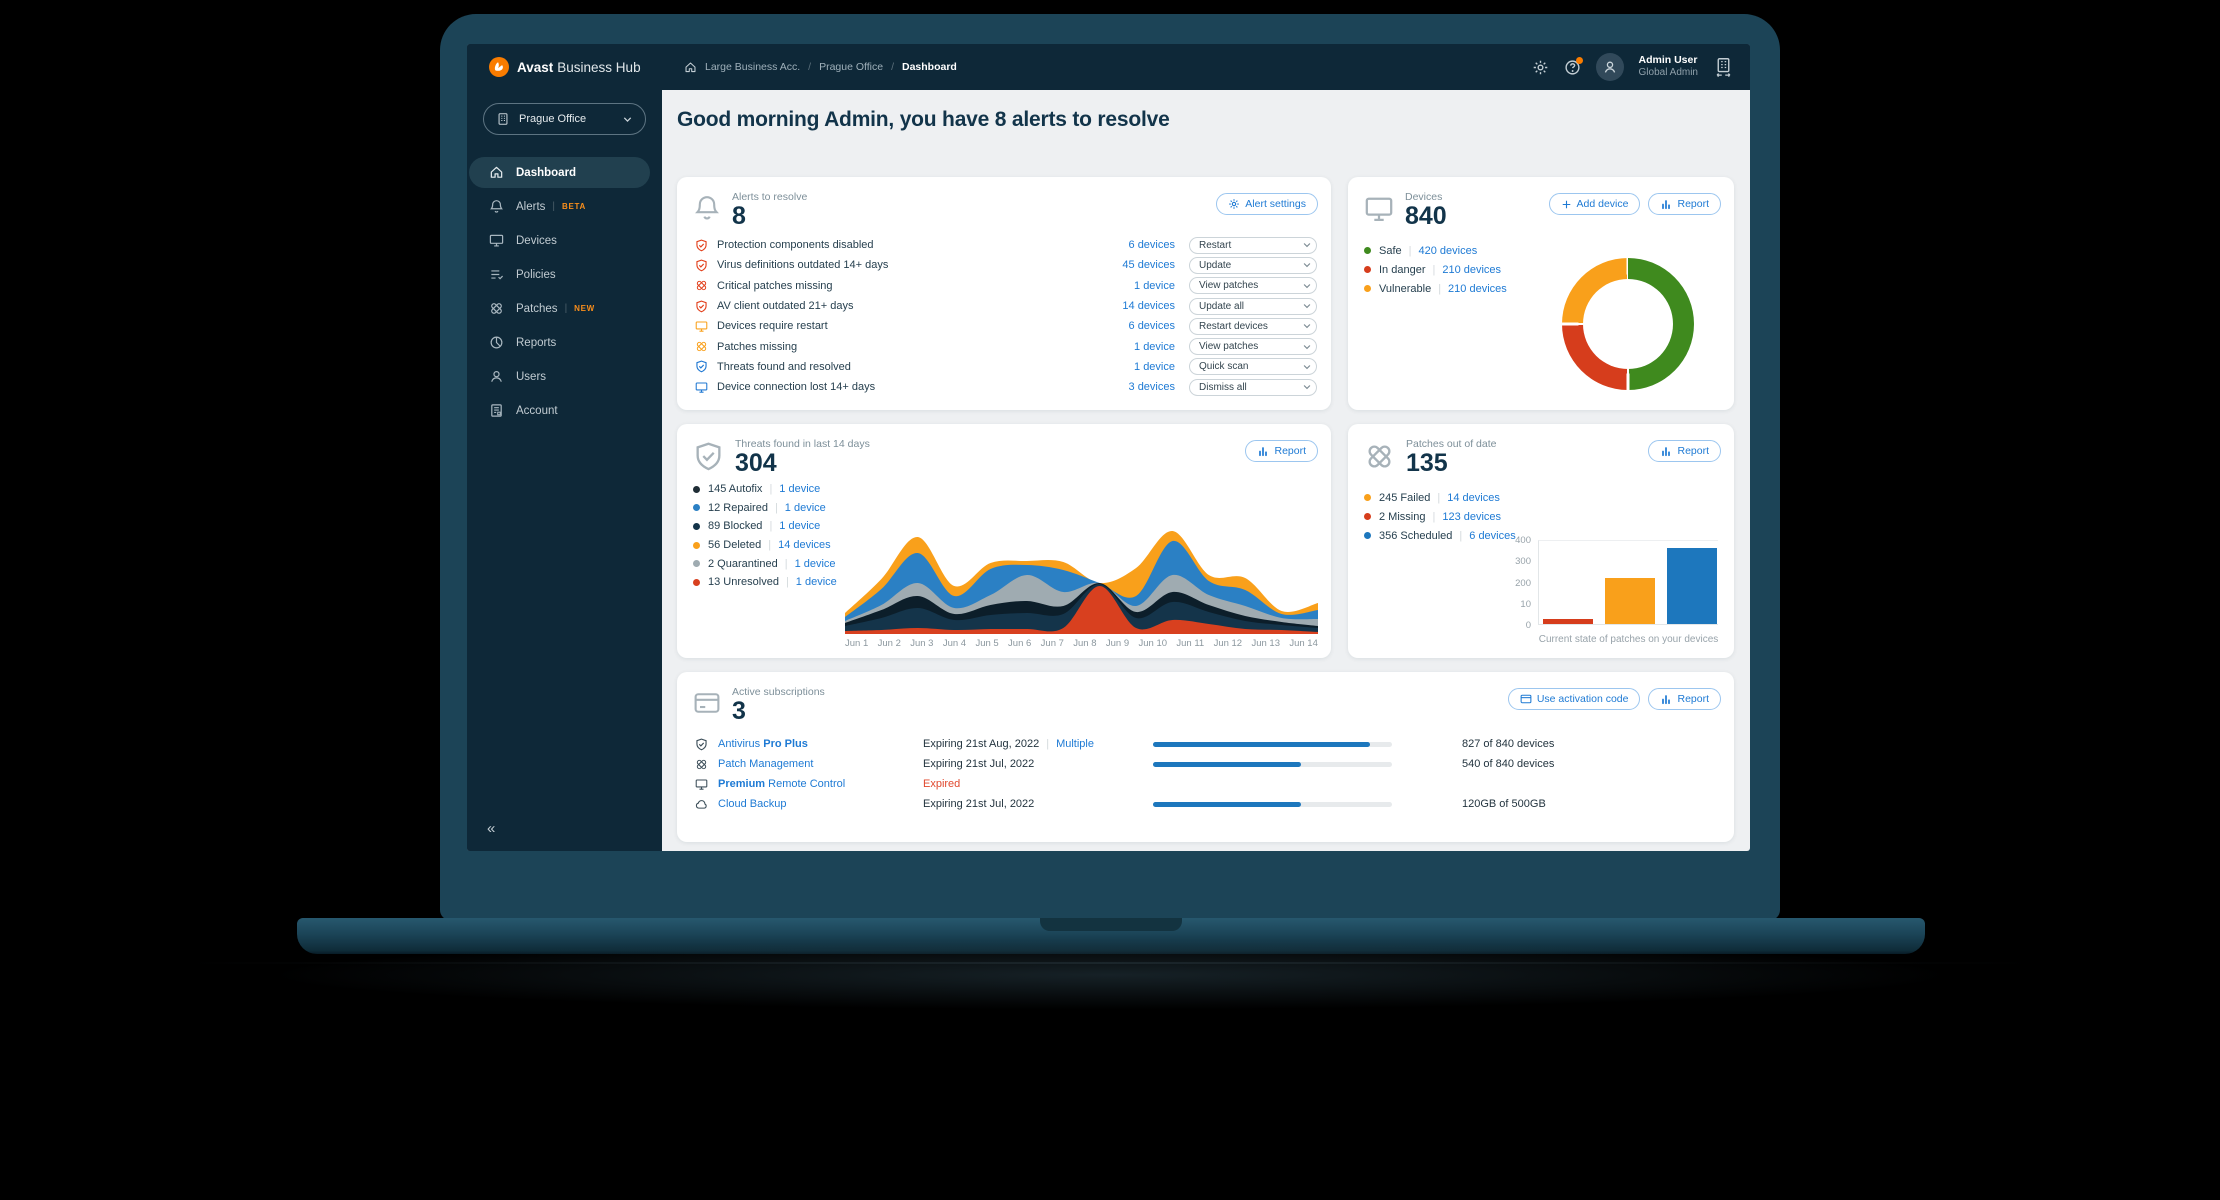  What do you see at coordinates (1540, 67) in the screenshot?
I see `gear-icon` at bounding box center [1540, 67].